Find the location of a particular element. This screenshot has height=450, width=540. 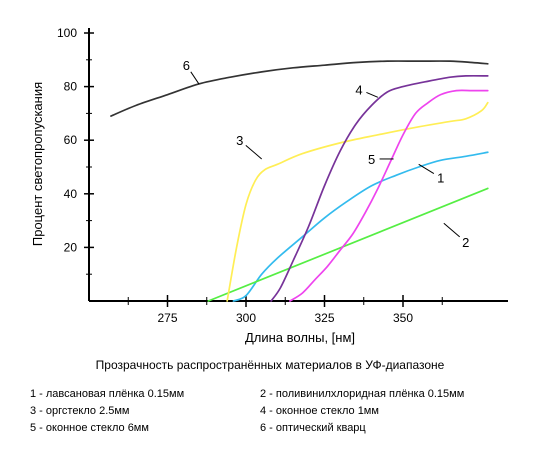

y-axis-label: Процент светопропускания is located at coordinates (37, 164).